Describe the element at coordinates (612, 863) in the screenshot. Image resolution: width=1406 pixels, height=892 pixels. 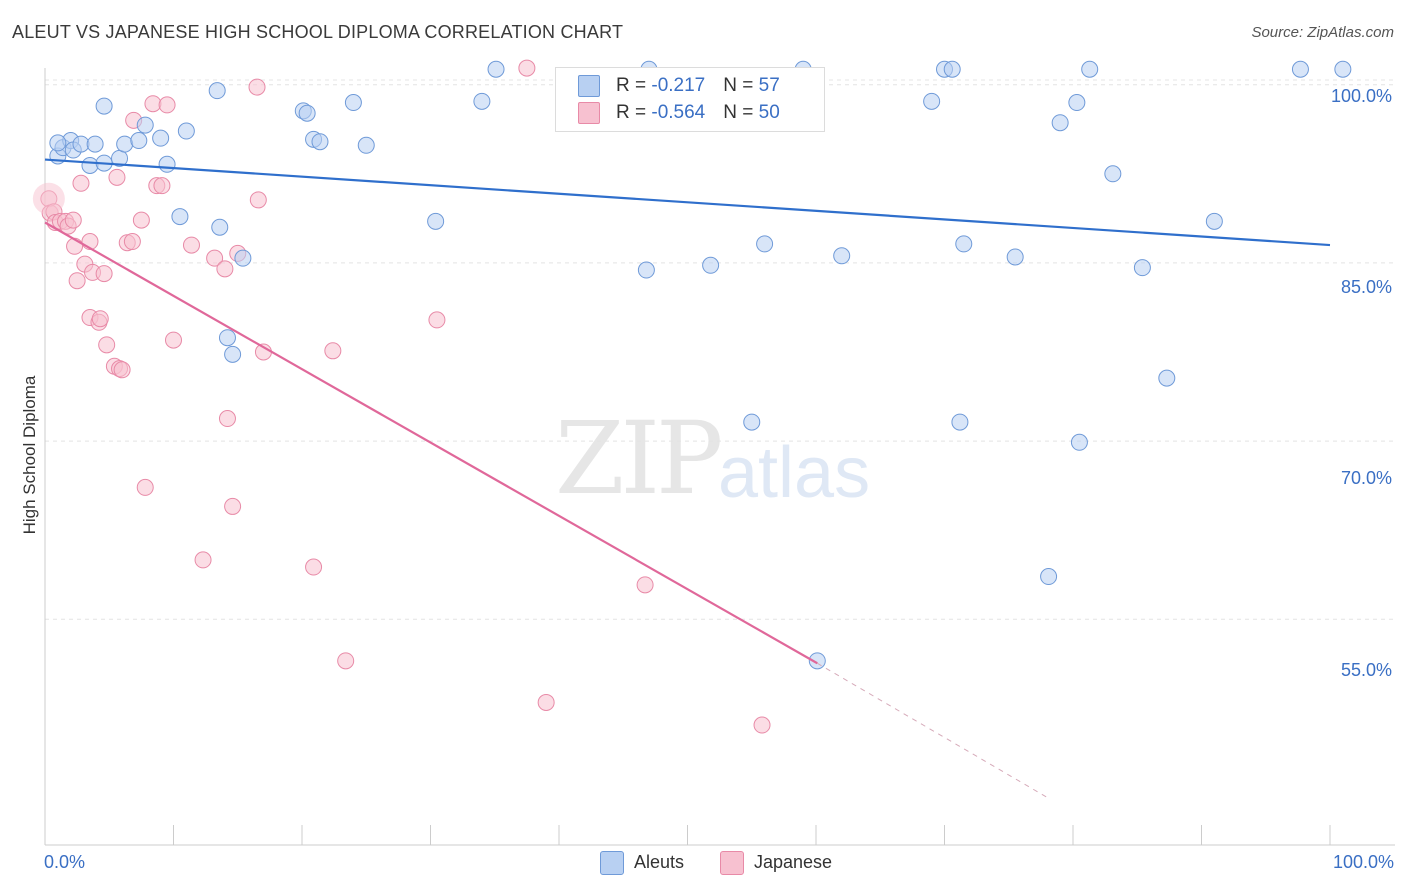
I see `aleuts-legend-icon` at that location.